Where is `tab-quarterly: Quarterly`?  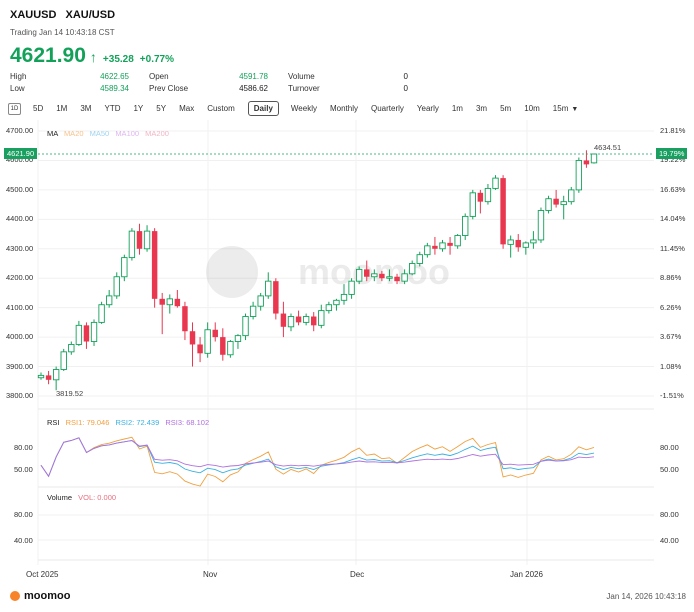 tab-quarterly: Quarterly is located at coordinates (387, 108).